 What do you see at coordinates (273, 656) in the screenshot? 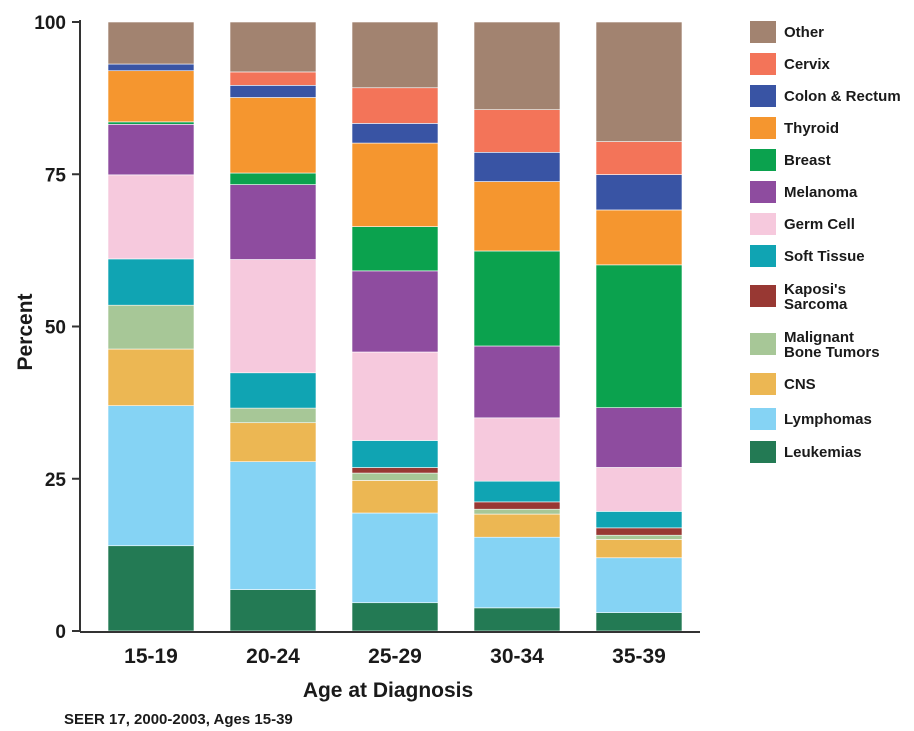
I see `x-tick-label: 20-24` at bounding box center [273, 656].